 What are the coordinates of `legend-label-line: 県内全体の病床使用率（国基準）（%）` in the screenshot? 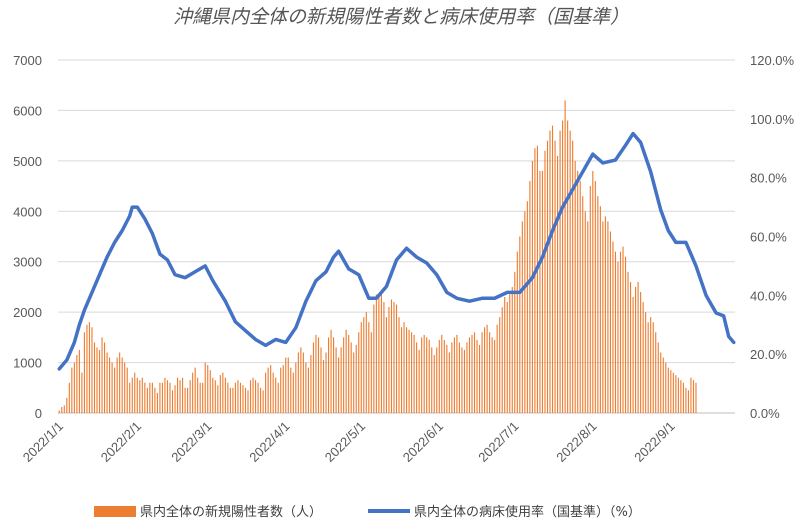 It's located at (527, 512).